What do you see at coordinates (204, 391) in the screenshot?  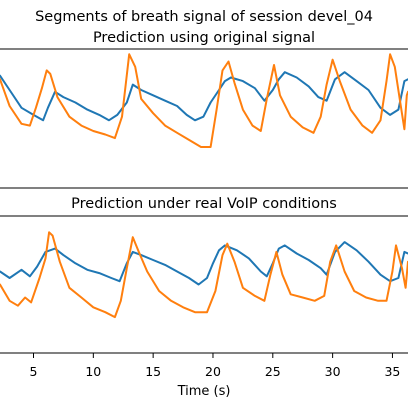 I see `x-axis-label: Time (s)` at bounding box center [204, 391].